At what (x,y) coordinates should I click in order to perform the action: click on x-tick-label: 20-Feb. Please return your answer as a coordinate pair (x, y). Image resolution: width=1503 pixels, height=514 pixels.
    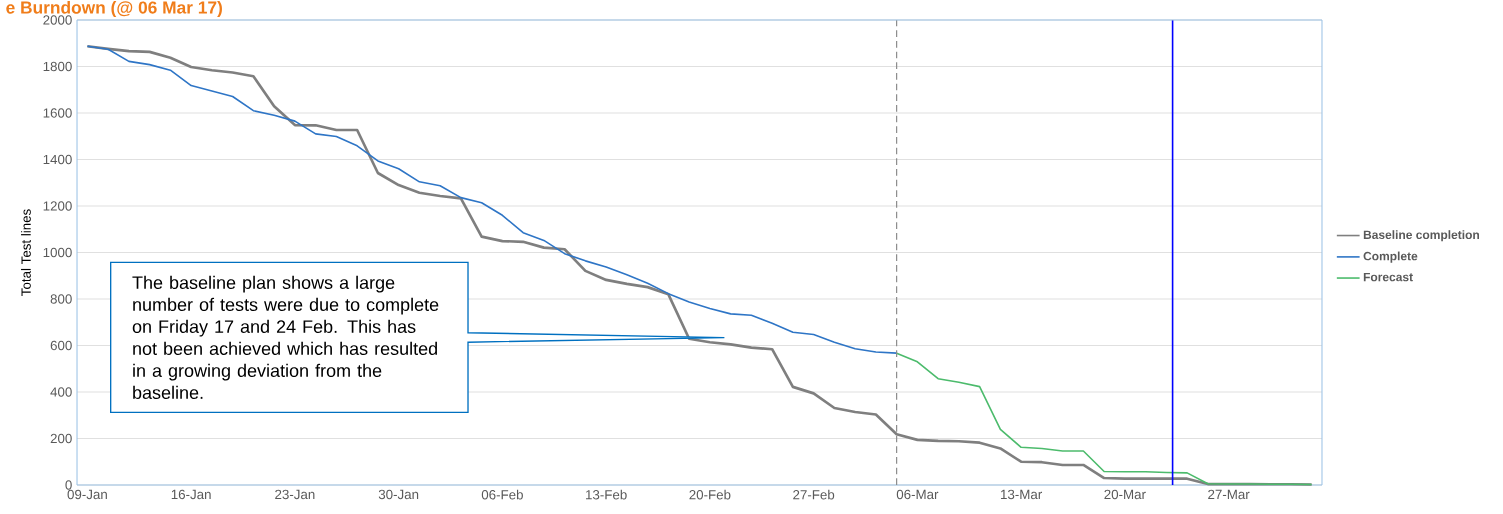
    Looking at the image, I should click on (710, 494).